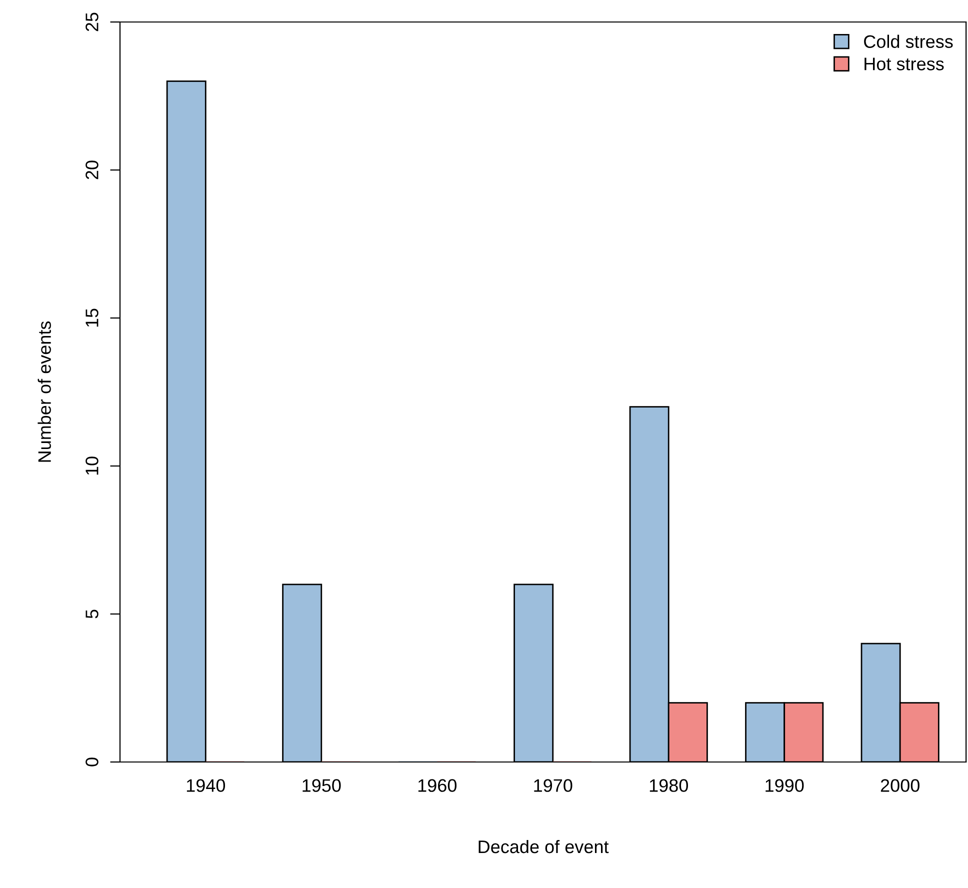  Describe the element at coordinates (669, 785) in the screenshot. I see `x-tick-label: 1980` at that location.